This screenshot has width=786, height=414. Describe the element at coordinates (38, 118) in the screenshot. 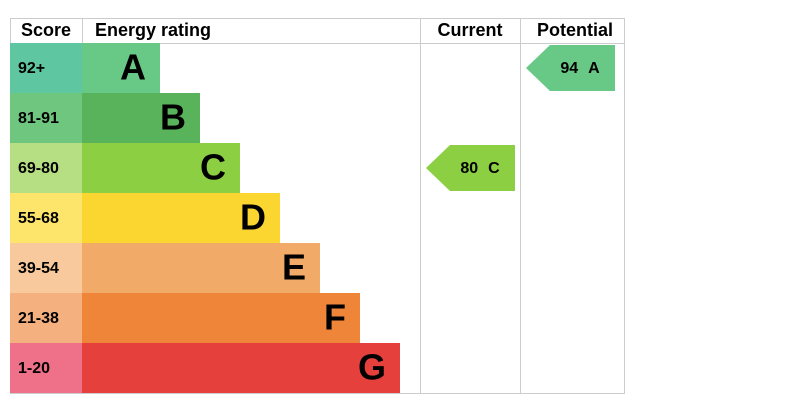

I see `score-label: 81-91` at that location.